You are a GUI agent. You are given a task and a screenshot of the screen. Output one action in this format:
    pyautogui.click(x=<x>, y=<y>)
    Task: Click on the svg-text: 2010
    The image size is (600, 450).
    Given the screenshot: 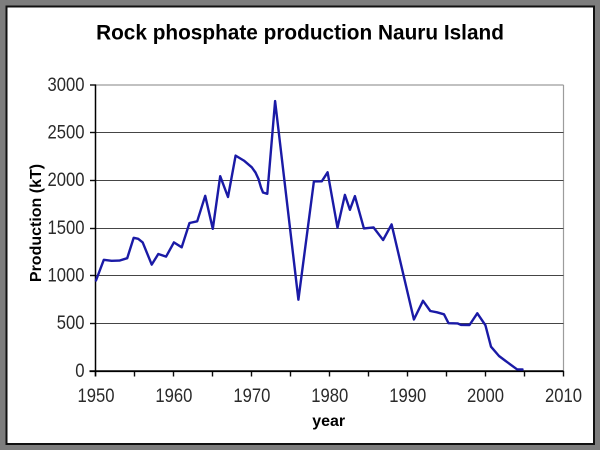 What is the action you would take?
    pyautogui.click(x=563, y=396)
    